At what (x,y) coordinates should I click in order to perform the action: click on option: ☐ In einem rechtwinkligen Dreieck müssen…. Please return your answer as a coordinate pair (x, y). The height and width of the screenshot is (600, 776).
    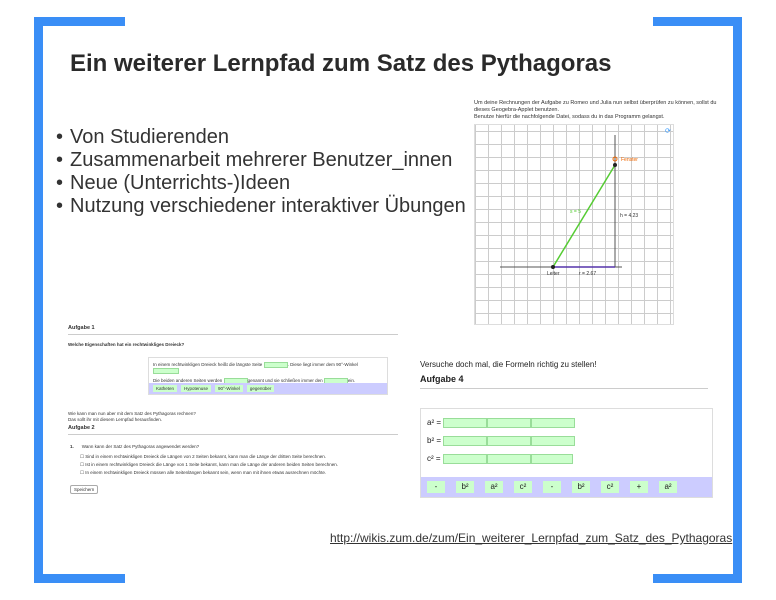
    Looking at the image, I should click on (203, 472).